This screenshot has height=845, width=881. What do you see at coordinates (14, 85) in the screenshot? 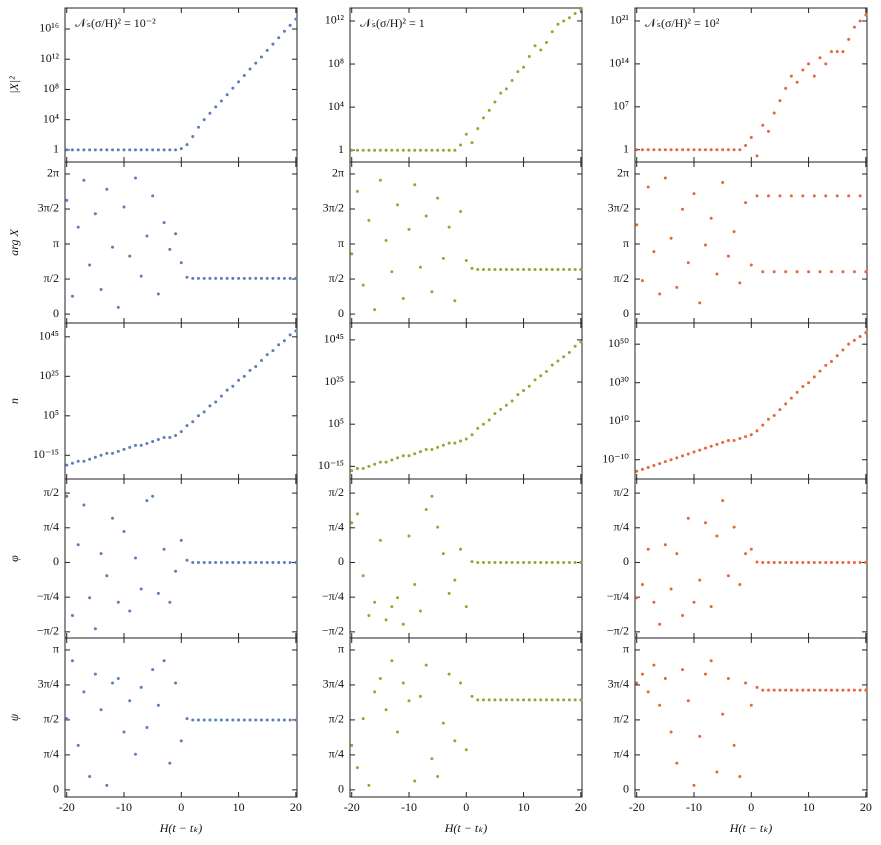
I see `y-axis-label: |X|²` at bounding box center [14, 85].